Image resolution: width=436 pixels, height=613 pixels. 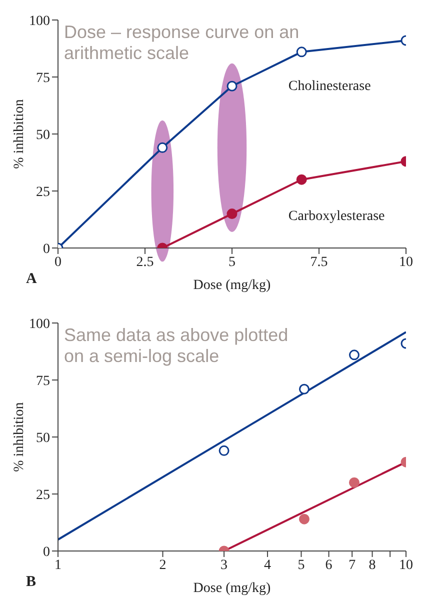 What do you see at coordinates (162, 565) in the screenshot?
I see `x-tick-label: 2` at bounding box center [162, 565].